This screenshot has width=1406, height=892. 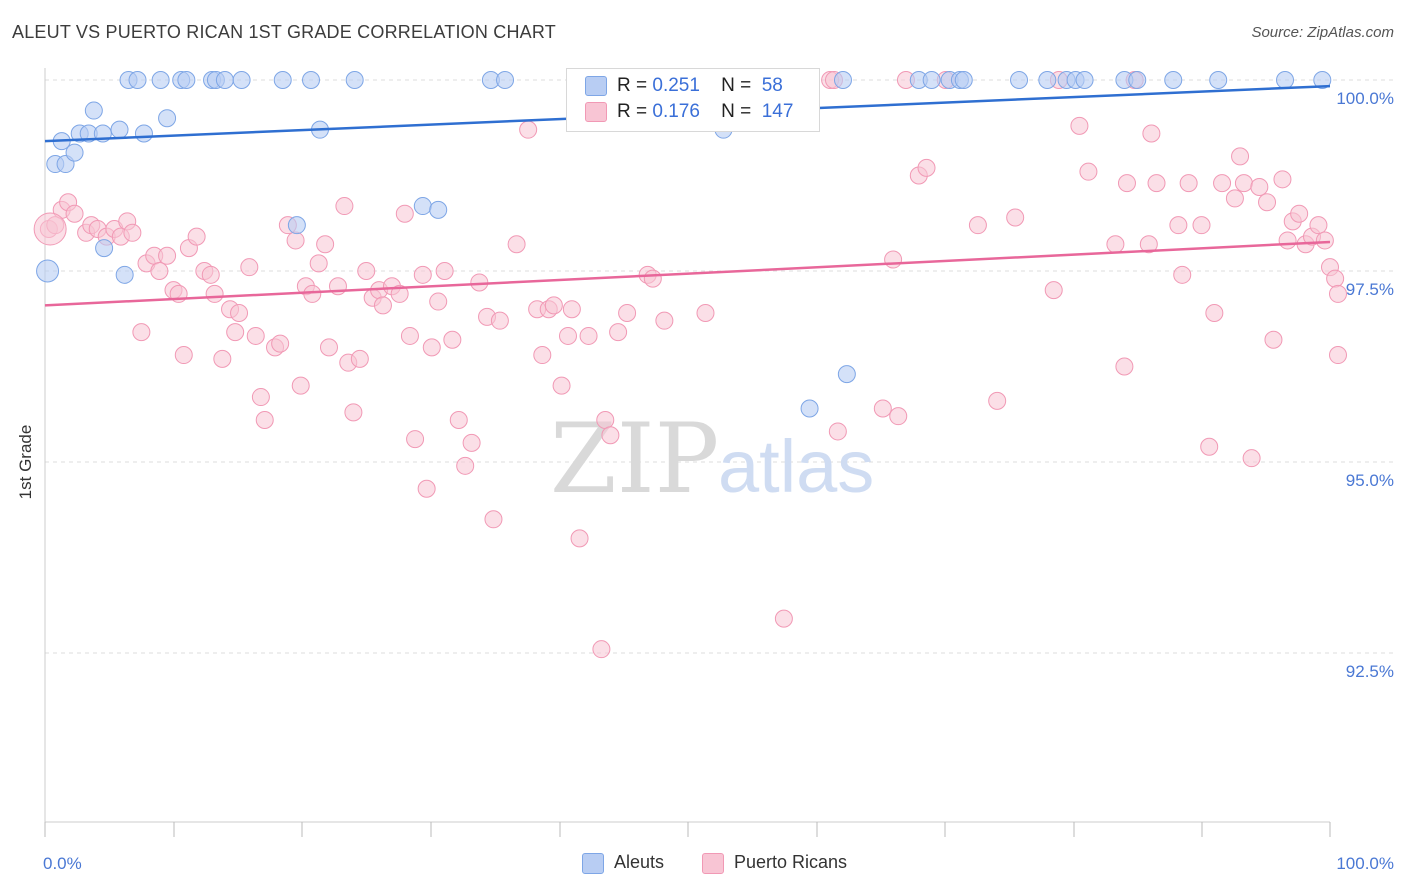 What do you see at coordinates (1365, 863) in the screenshot?
I see `x-tick-label-1: 100.0%` at bounding box center [1365, 863].